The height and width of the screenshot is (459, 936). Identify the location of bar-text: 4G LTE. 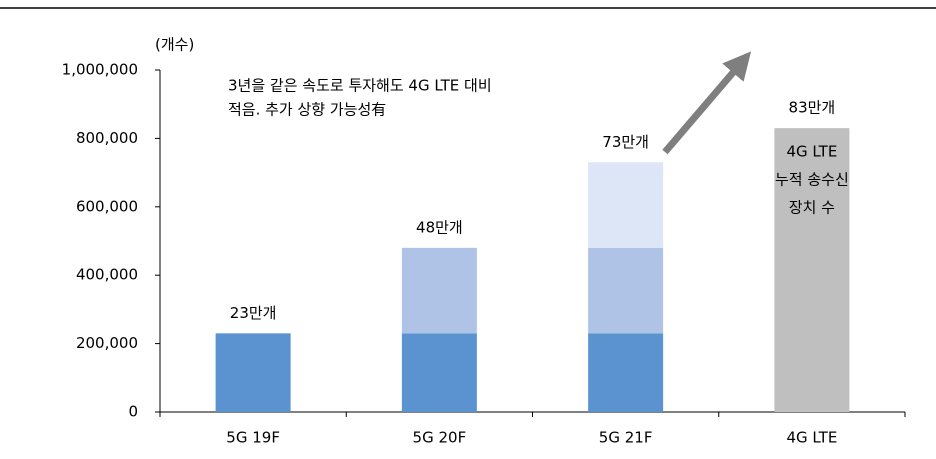
(811, 152).